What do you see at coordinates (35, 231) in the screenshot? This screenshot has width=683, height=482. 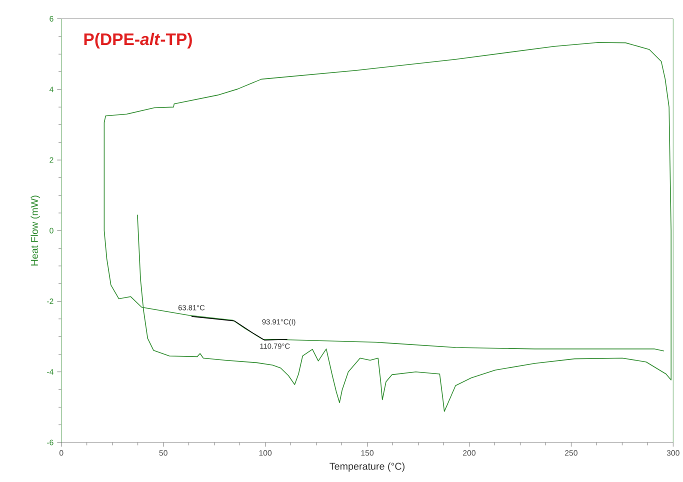 I see `y-axis-title: Heat Flow (mW)` at bounding box center [35, 231].